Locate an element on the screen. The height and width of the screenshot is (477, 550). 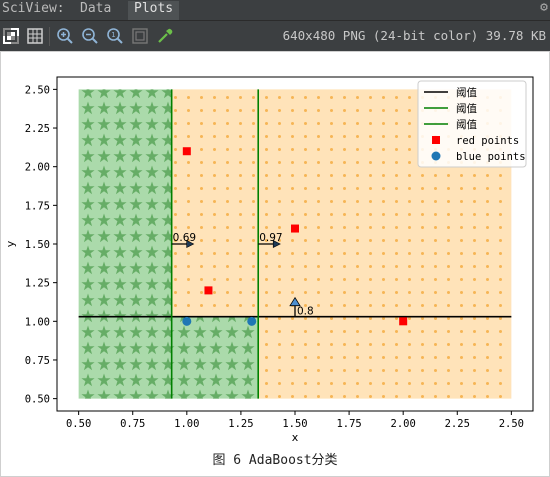
x-axis-label: x is located at coordinates (295, 437).